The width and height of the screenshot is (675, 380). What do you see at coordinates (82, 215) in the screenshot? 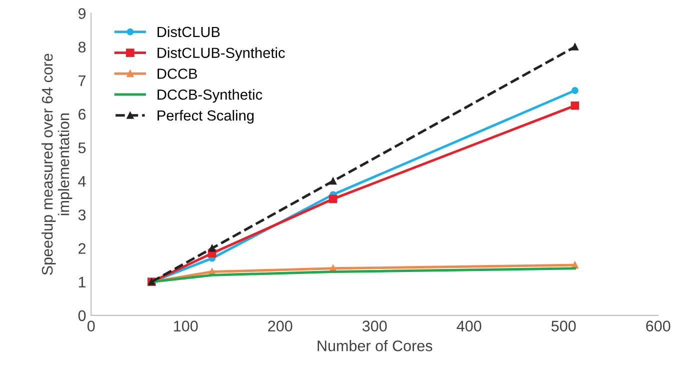
I see `y-tick-label: 3` at bounding box center [82, 215].